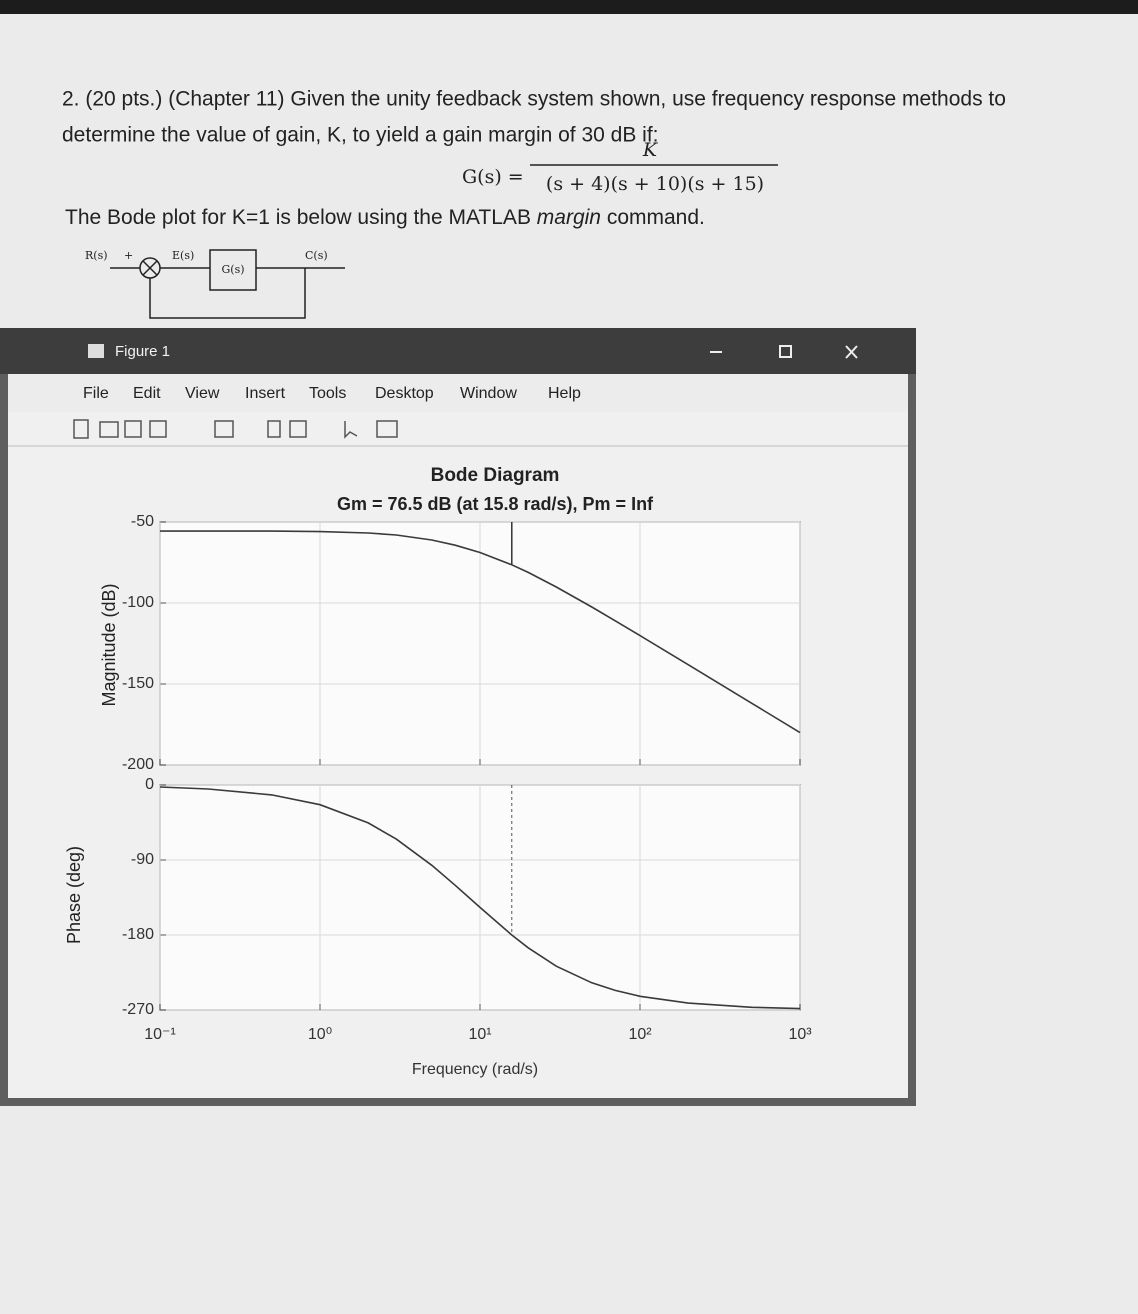 The height and width of the screenshot is (1314, 1138). I want to click on y-tick-label: -180, so click(138, 934).